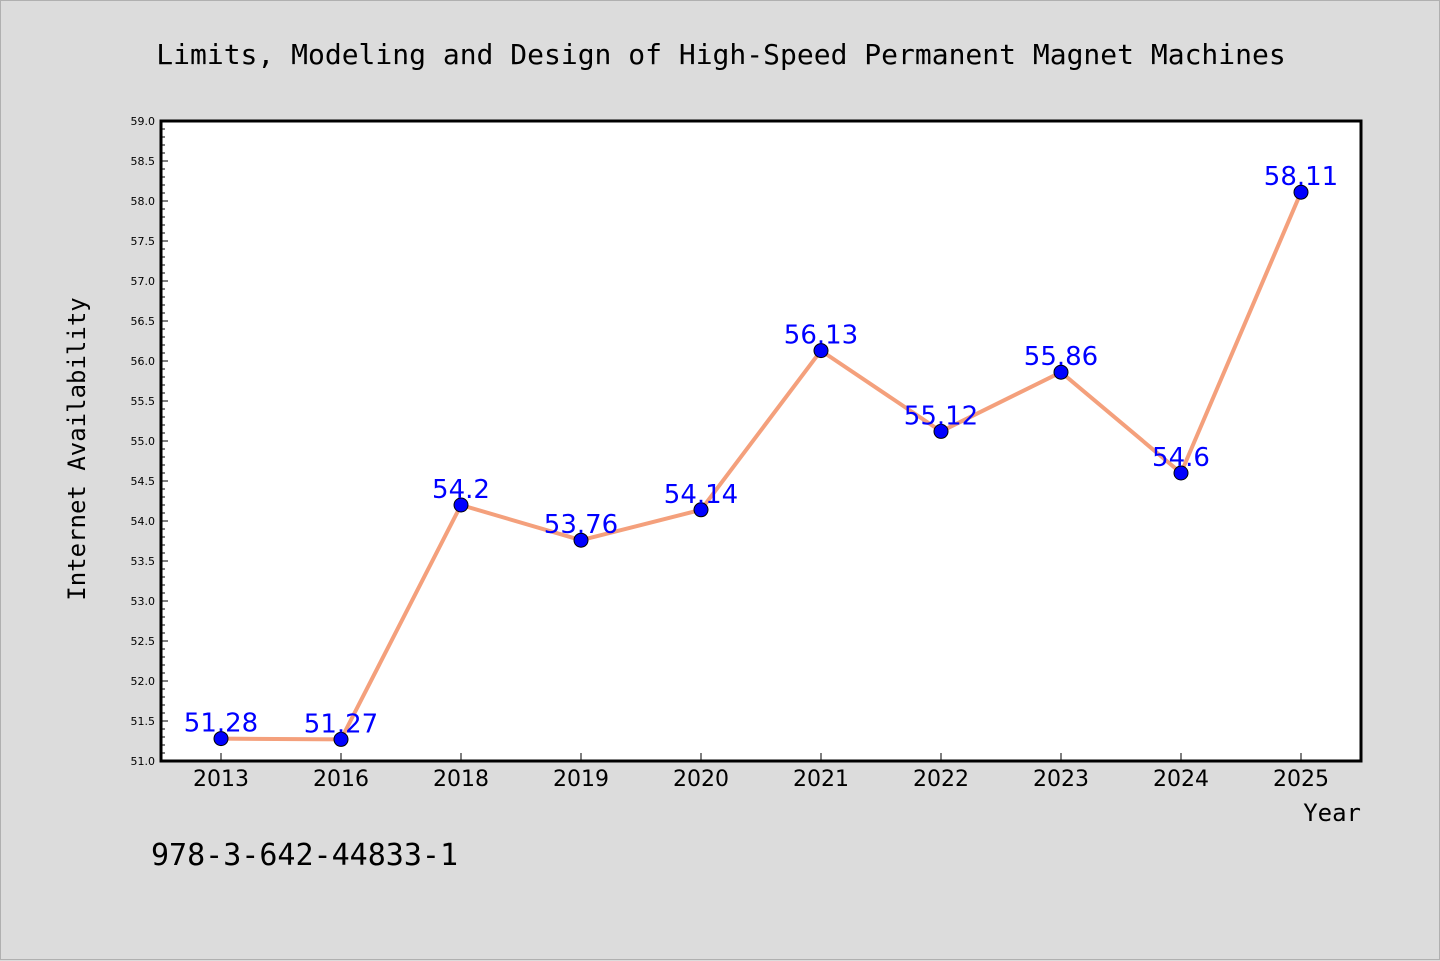 Image resolution: width=1440 pixels, height=961 pixels. Describe the element at coordinates (143, 441) in the screenshot. I see `y-tick-label: 55.0` at that location.